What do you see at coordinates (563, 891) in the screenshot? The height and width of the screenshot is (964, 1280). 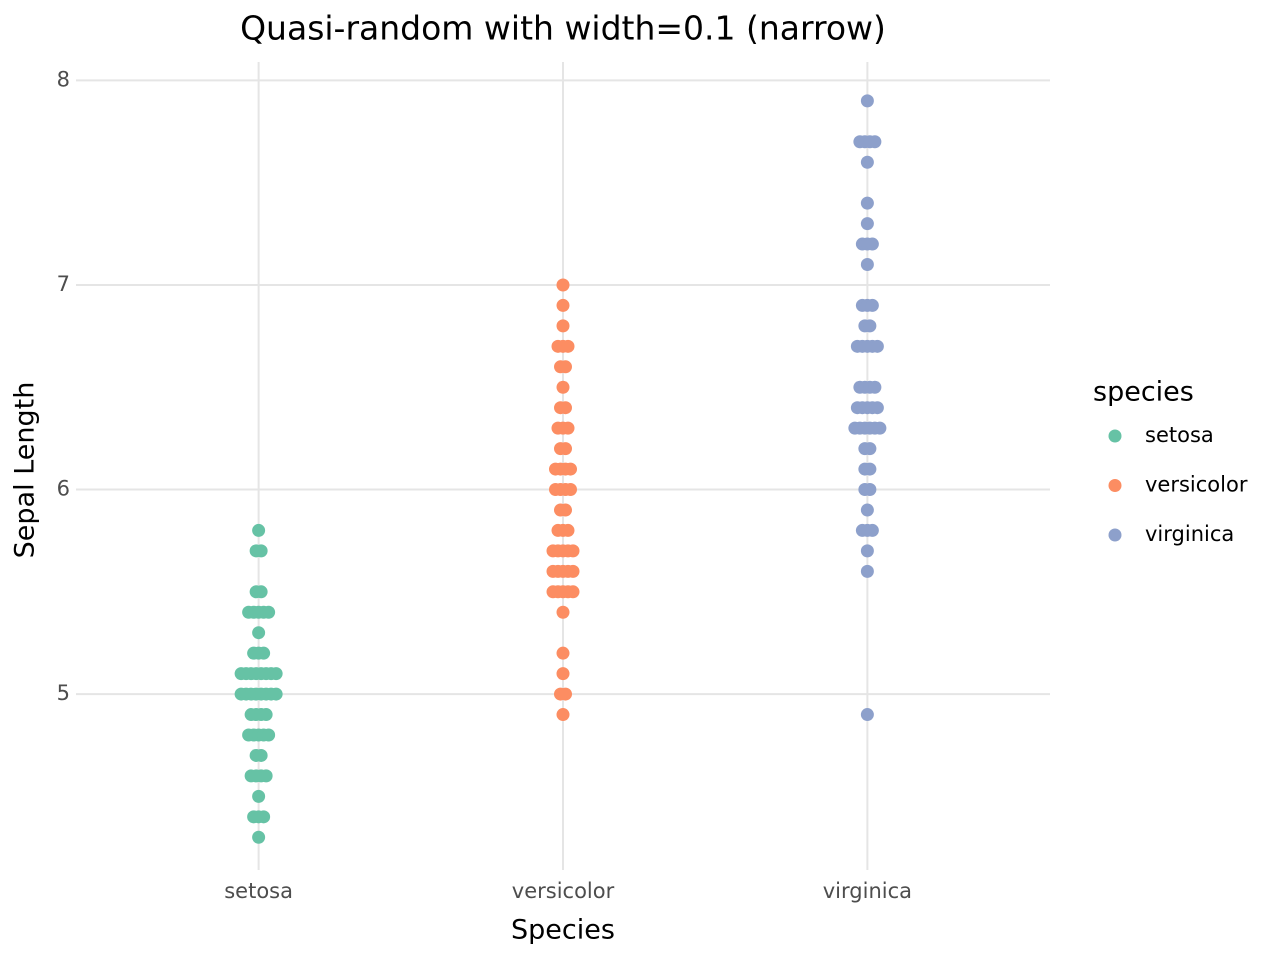 I see `x-tick-label: versicolor` at bounding box center [563, 891].